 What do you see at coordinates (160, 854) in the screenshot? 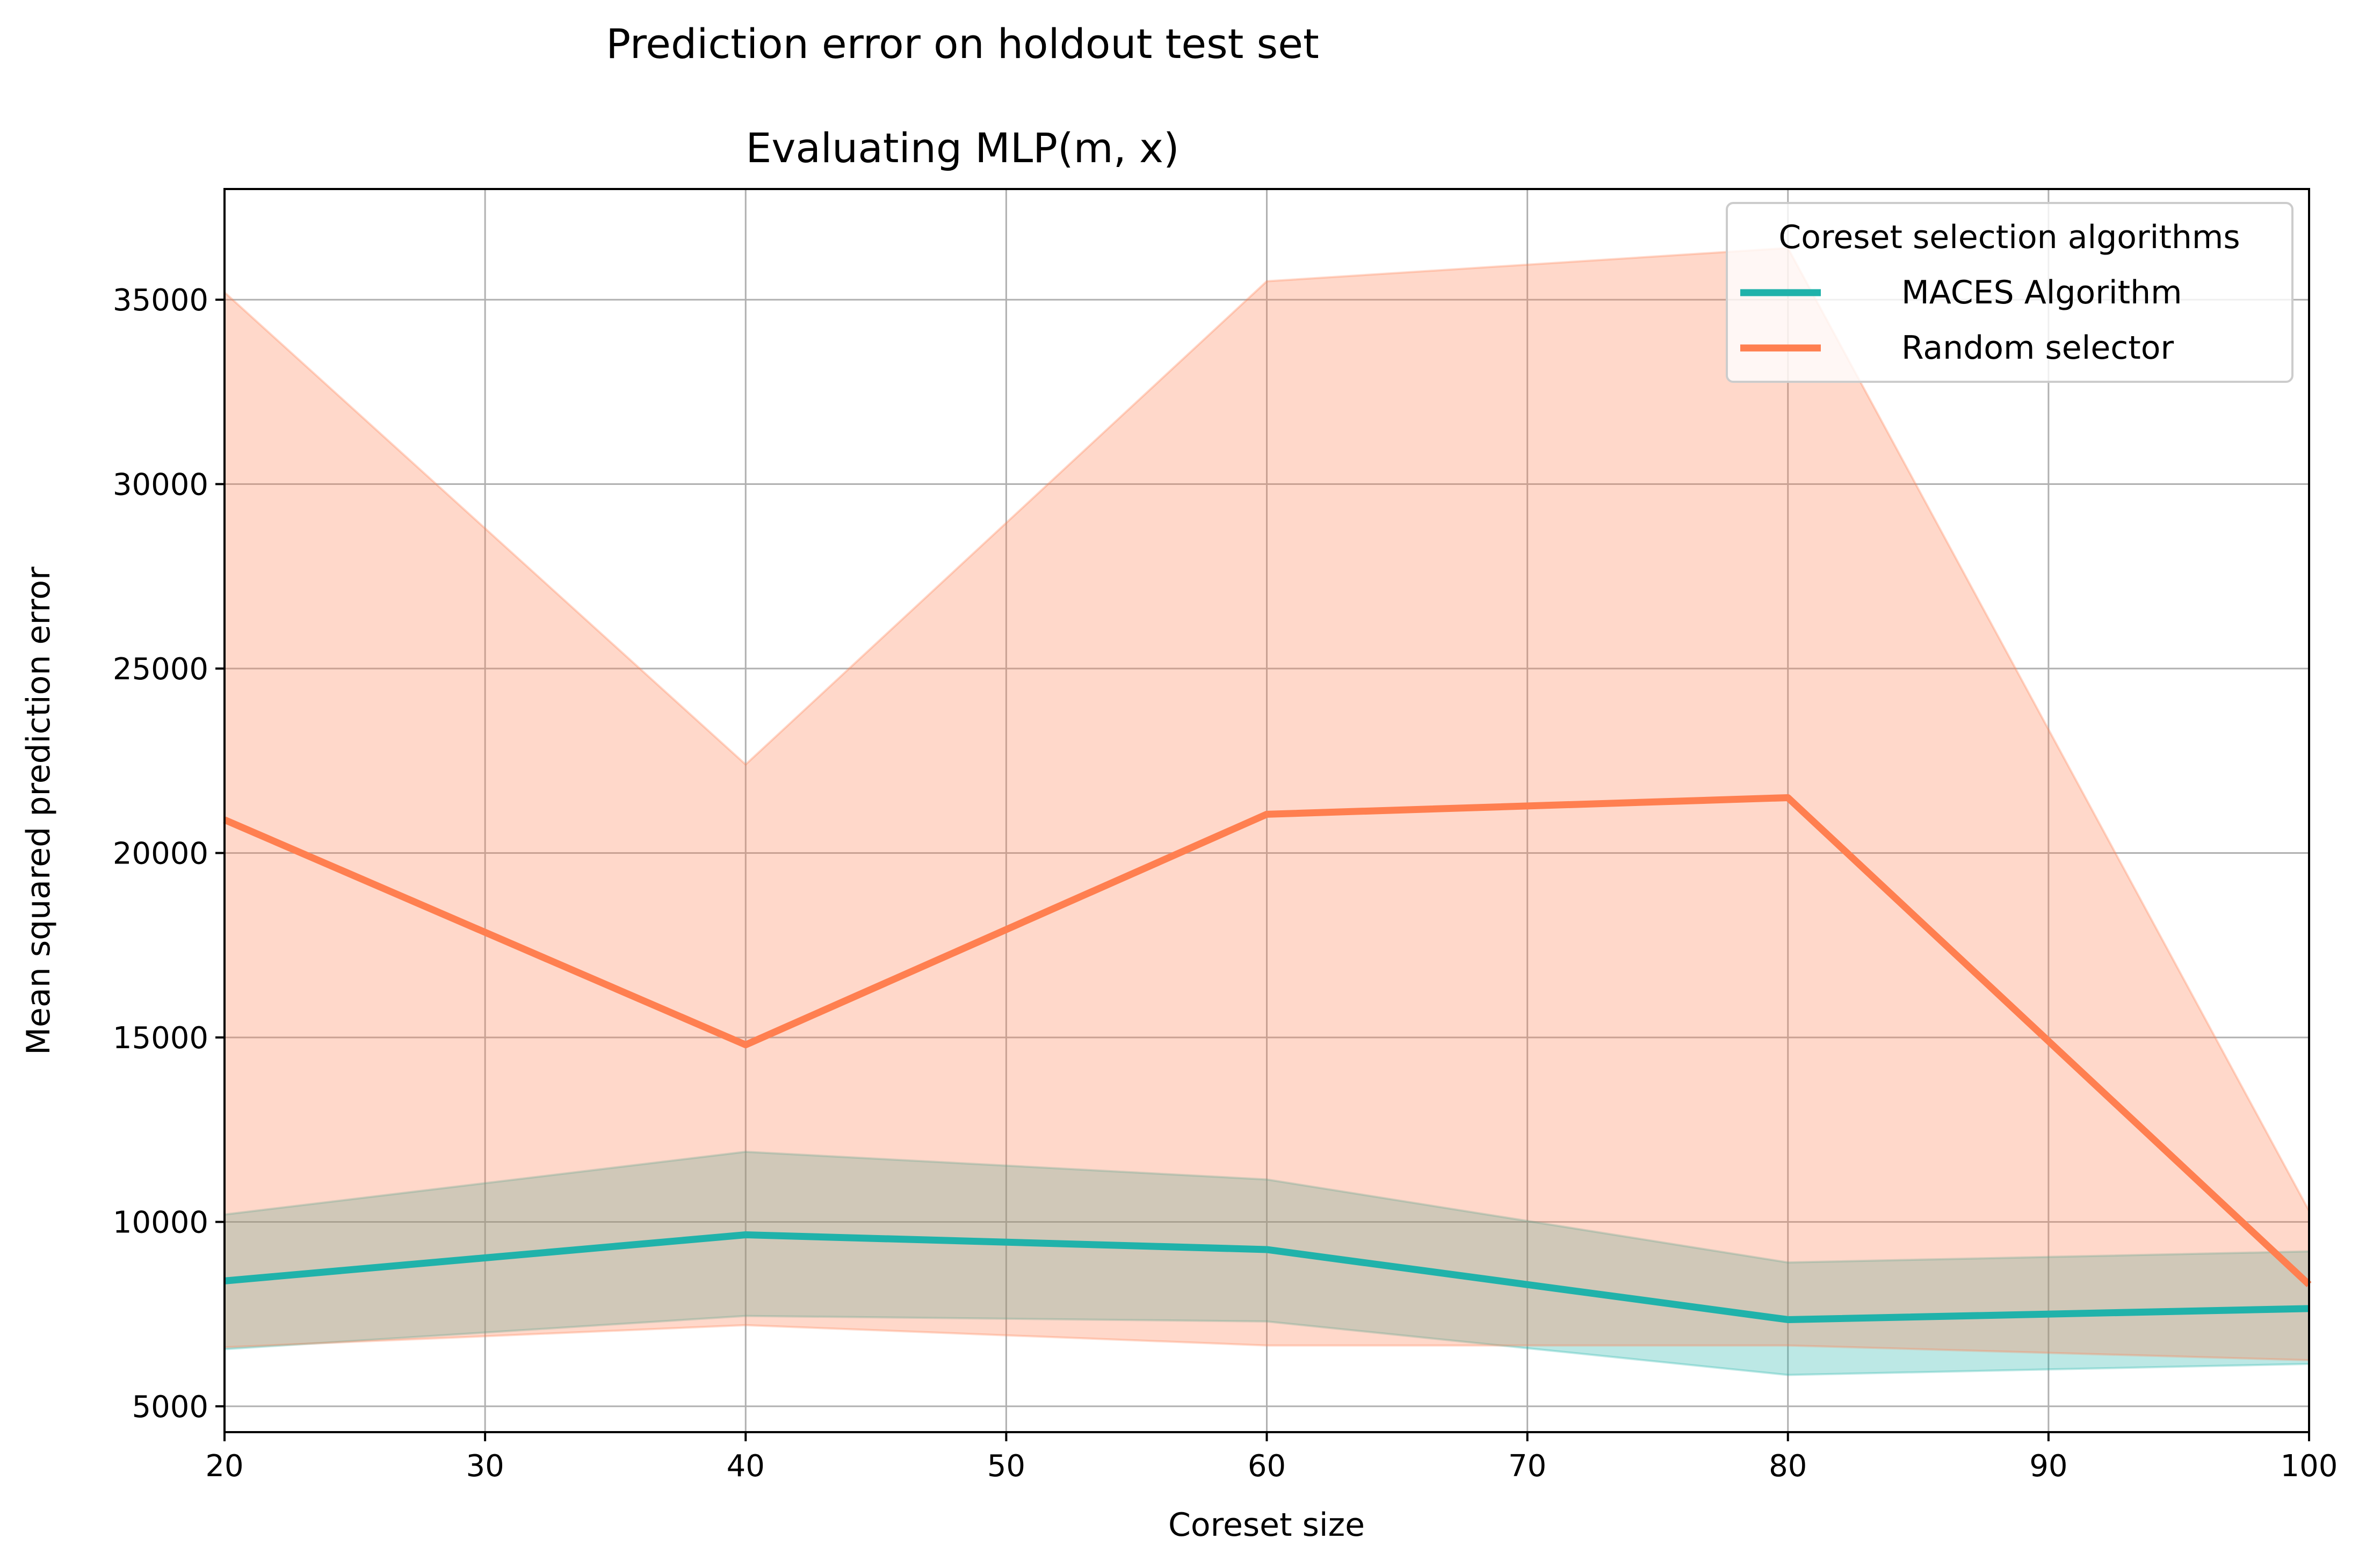
I see `y-tick-label: 20000` at bounding box center [160, 854].